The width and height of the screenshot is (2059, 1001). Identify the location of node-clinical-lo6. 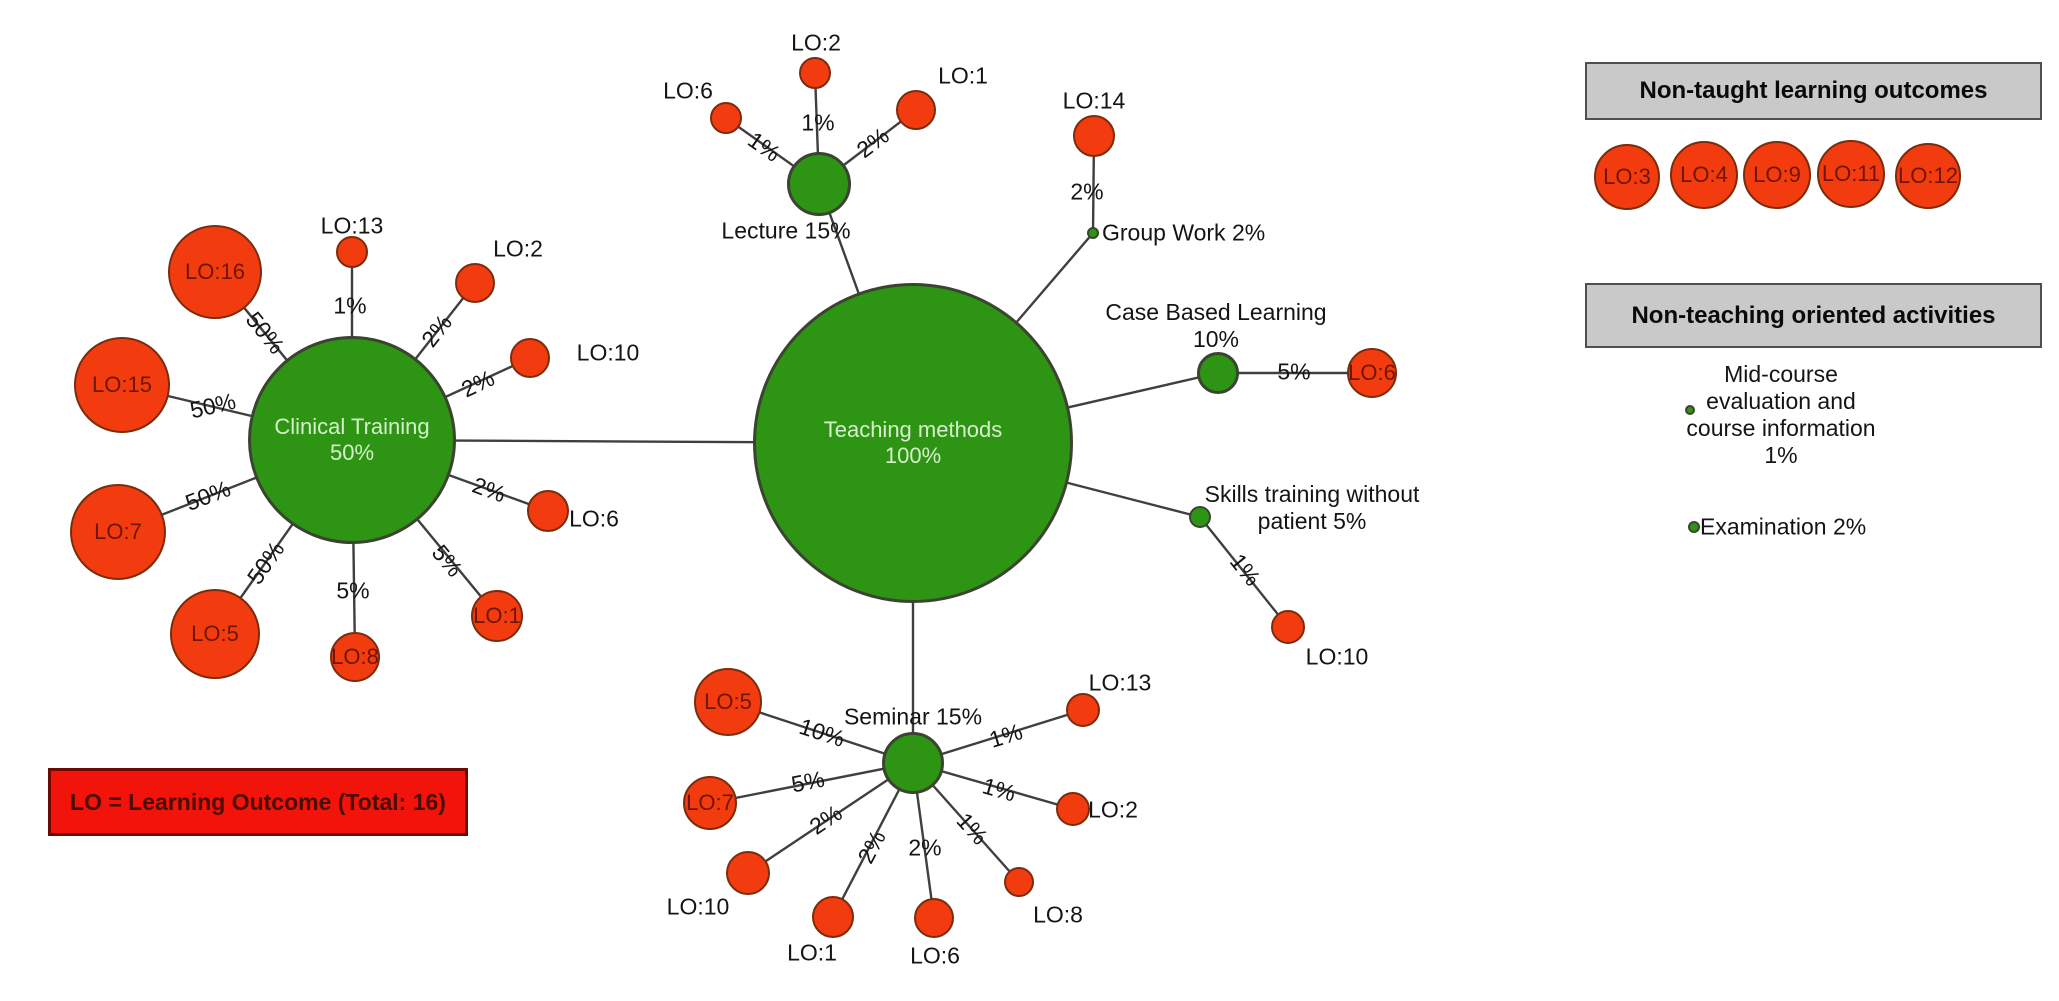
(548, 511).